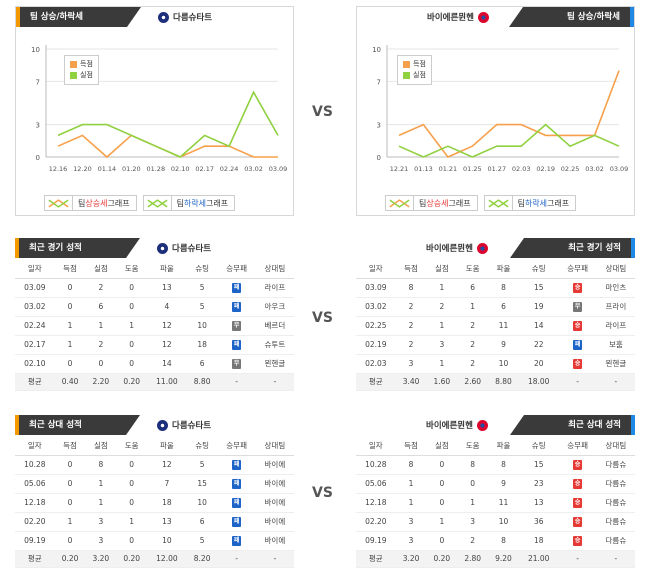 The height and width of the screenshot is (583, 650). Describe the element at coordinates (376, 522) in the screenshot. I see `cell-date: 02.20` at that location.